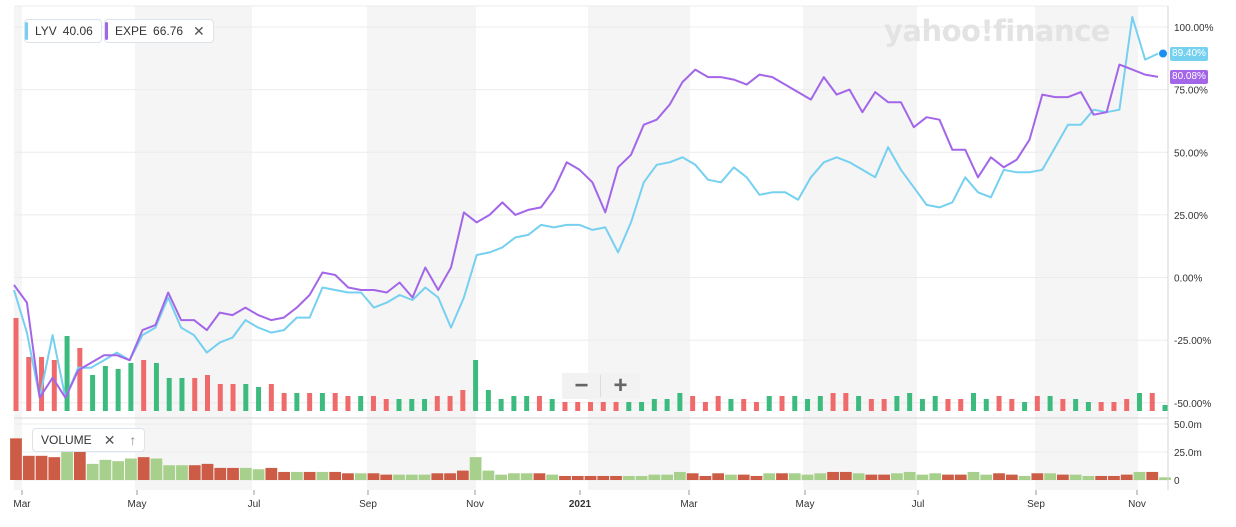 The image size is (1236, 527). I want to click on volume-label: VOLUME ✕ ↑, so click(89, 440).